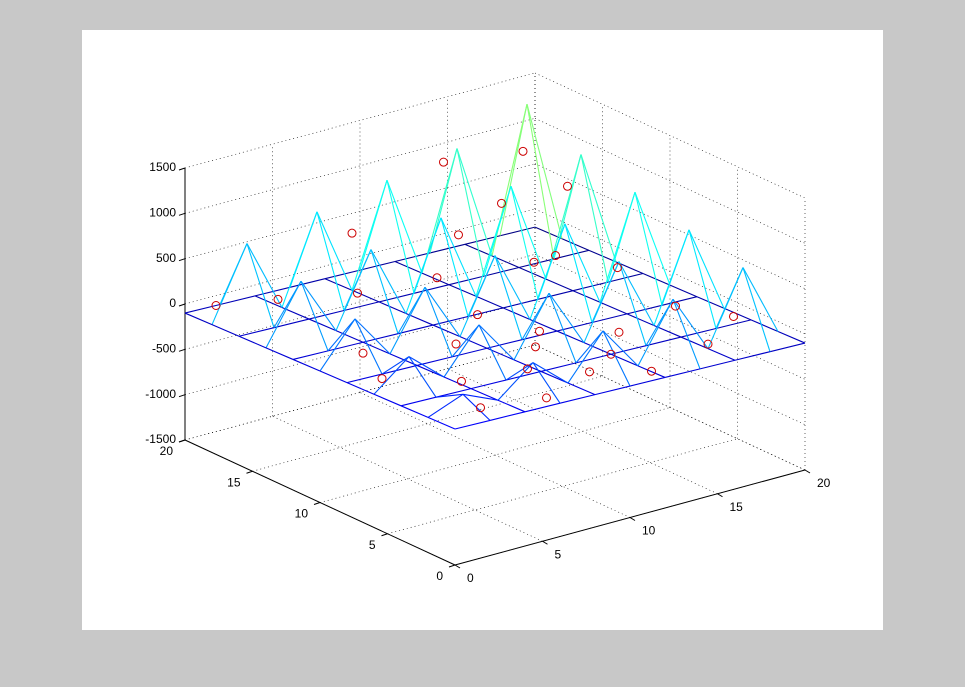  Describe the element at coordinates (166, 258) in the screenshot. I see `z-tick-label: 500` at that location.